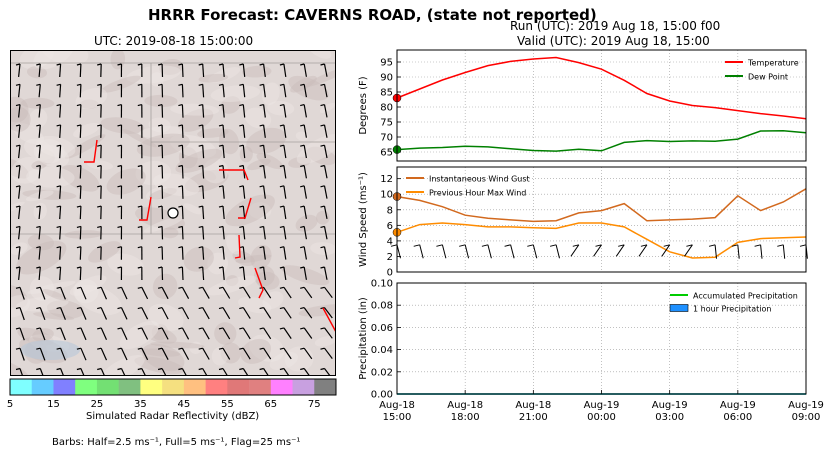  Describe the element at coordinates (679, 308) in the screenshot. I see `legend-swatch` at that location.